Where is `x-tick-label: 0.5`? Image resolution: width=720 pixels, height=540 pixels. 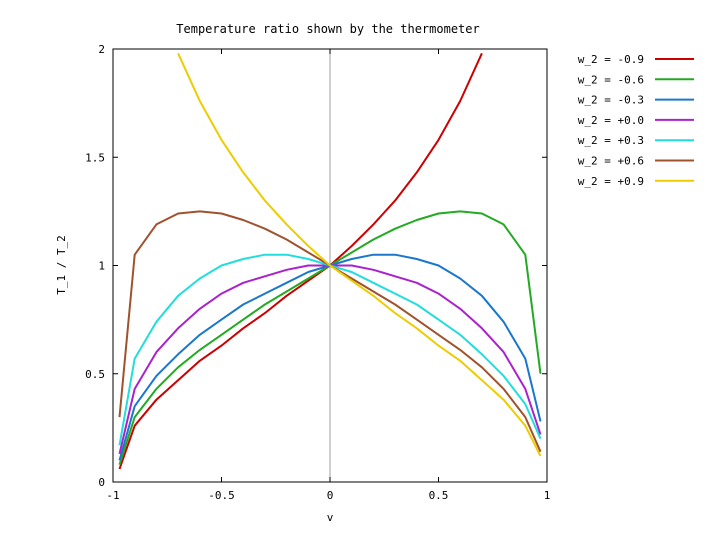
x-tick-label: 0.5 is located at coordinates (439, 495).